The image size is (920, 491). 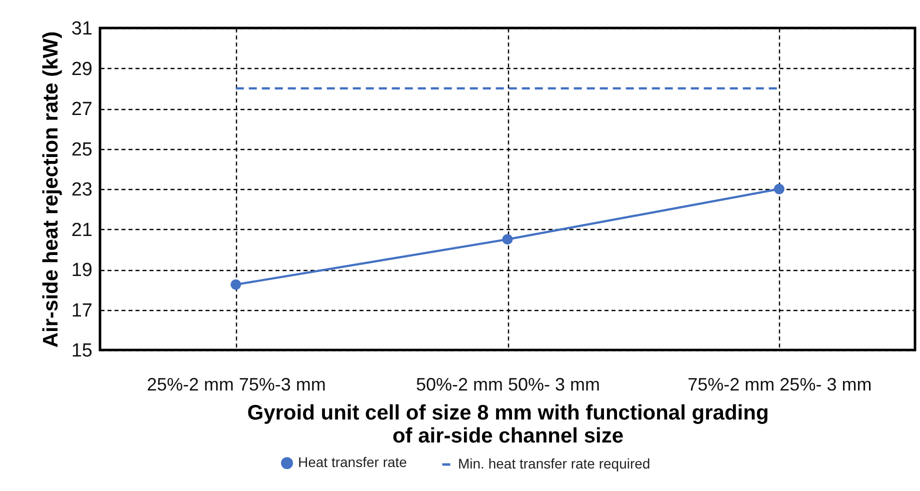 I want to click on legend-label: Min. heat transfer rate required, so click(x=554, y=464).